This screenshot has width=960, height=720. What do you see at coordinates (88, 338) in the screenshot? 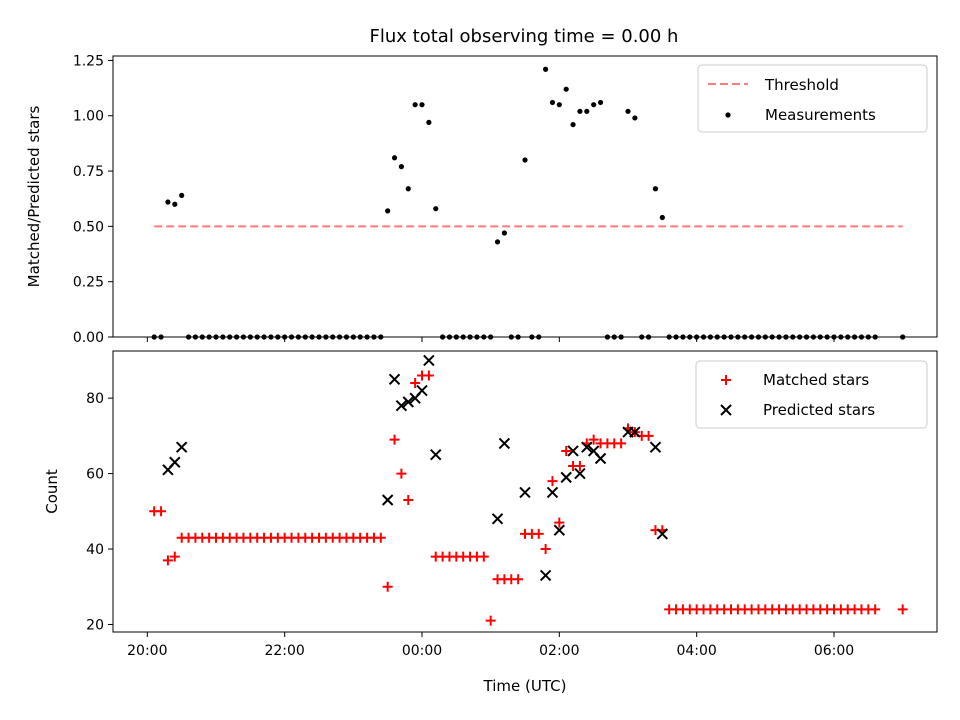
I see `y-tick-label: 0.00` at bounding box center [88, 338].